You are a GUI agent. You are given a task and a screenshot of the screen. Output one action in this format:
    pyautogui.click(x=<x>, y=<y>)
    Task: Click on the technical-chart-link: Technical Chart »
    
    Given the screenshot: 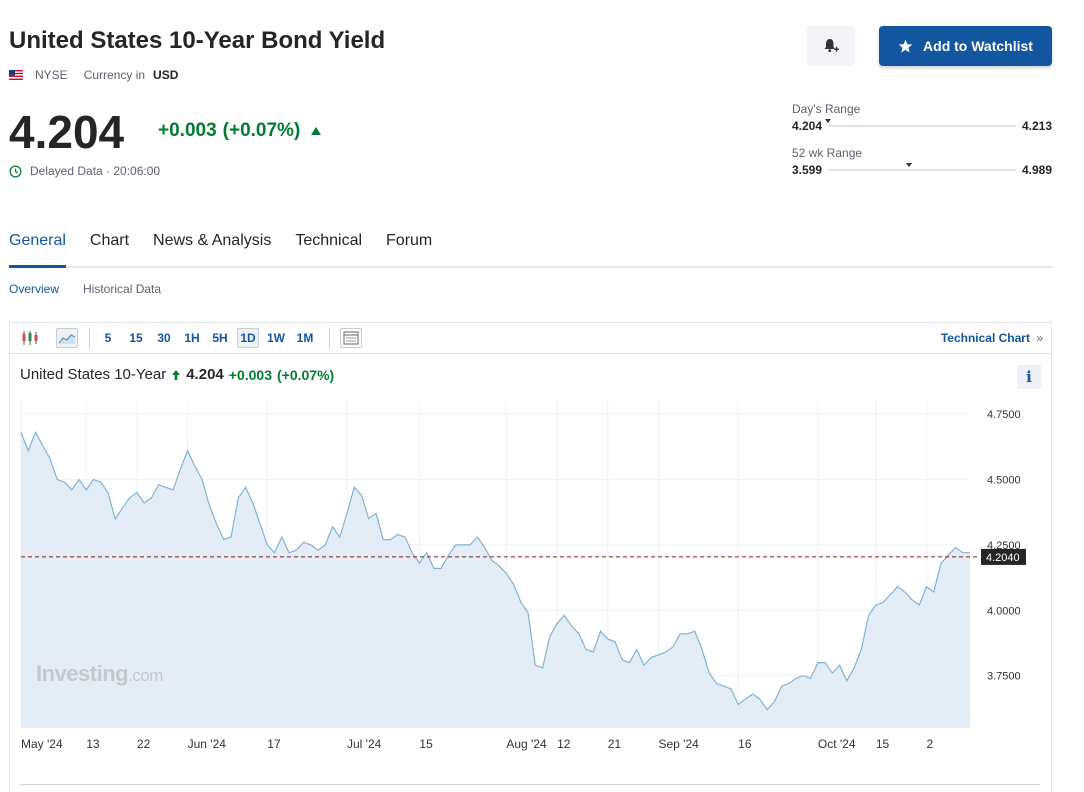 What is the action you would take?
    pyautogui.click(x=992, y=338)
    